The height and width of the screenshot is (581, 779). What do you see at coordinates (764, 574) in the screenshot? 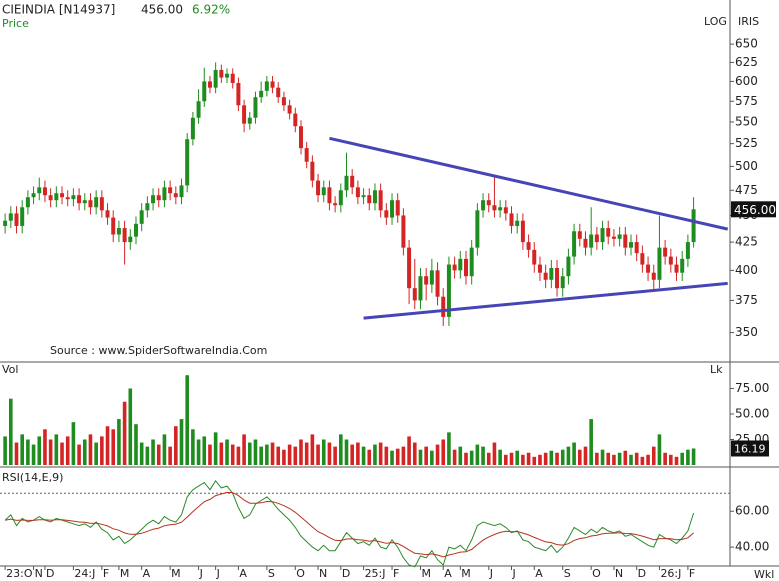
I see `x-axis-label: Wkl` at bounding box center [764, 574].